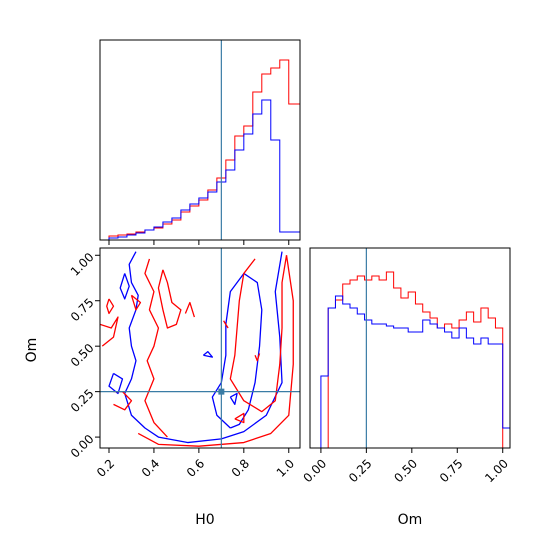  Describe the element at coordinates (221, 391) in the screenshot. I see `contour-truth-marker` at that location.